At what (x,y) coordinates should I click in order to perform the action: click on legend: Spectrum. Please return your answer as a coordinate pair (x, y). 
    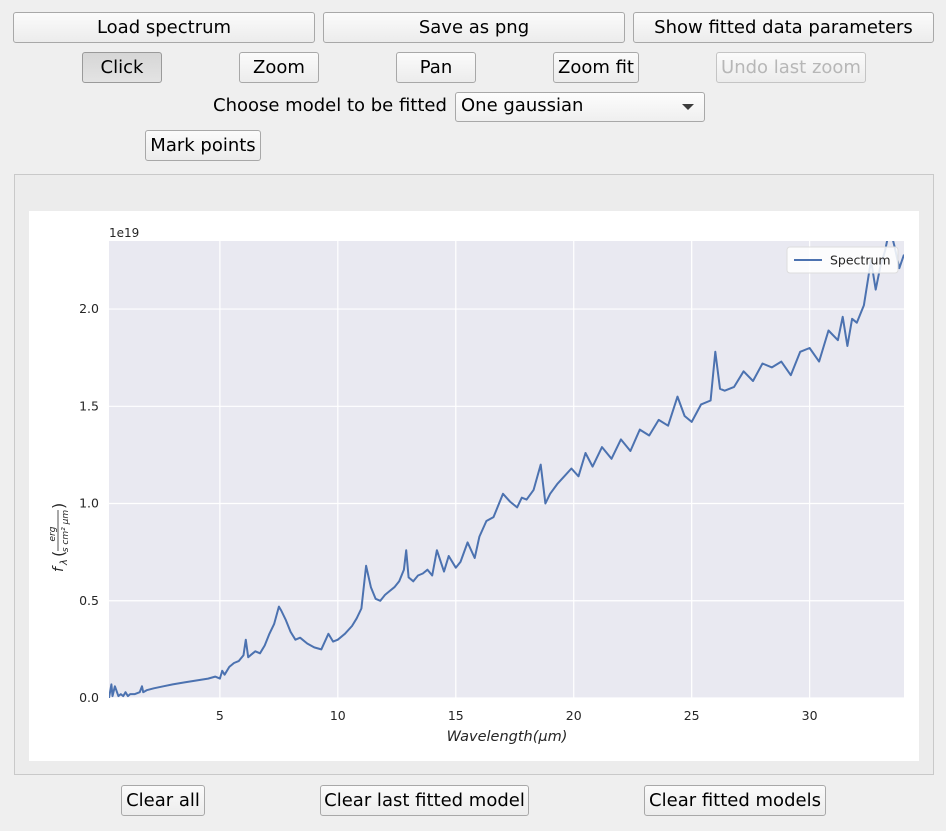
    Looking at the image, I should click on (842, 260).